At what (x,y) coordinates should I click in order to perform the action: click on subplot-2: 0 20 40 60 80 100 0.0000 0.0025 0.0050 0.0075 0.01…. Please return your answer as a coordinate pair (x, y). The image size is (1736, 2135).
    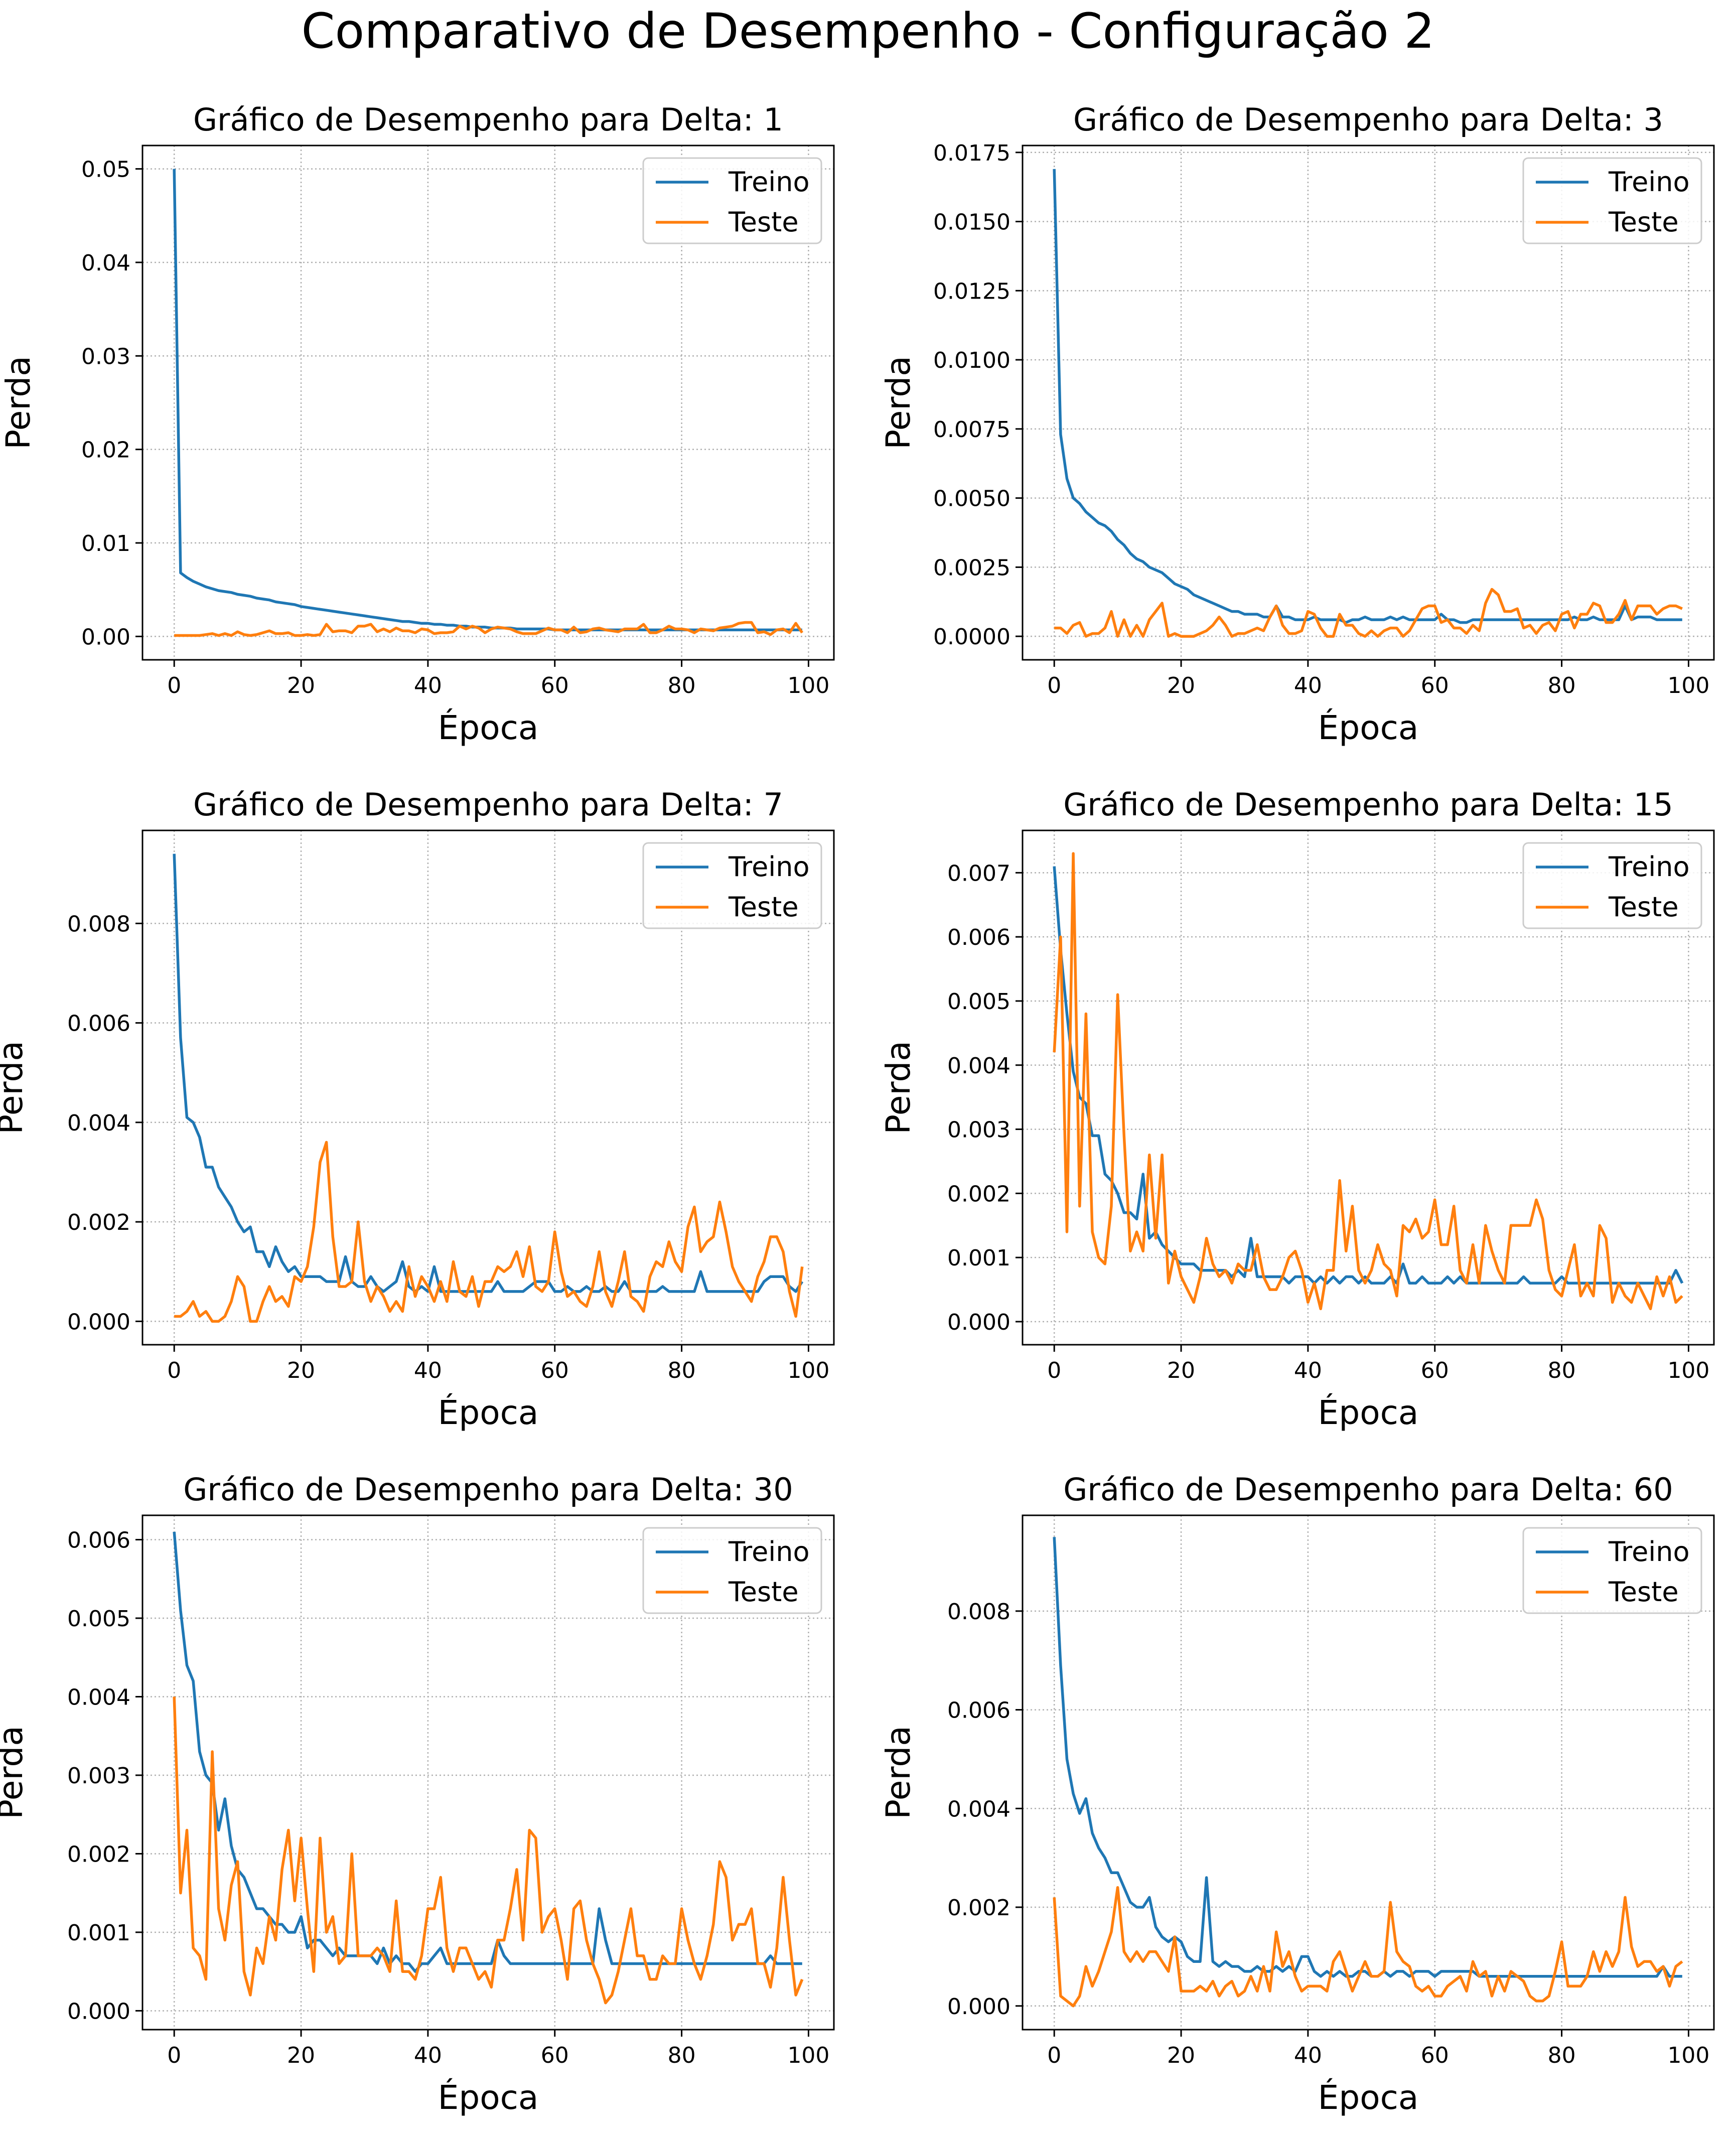
    Looking at the image, I should click on (1297, 424).